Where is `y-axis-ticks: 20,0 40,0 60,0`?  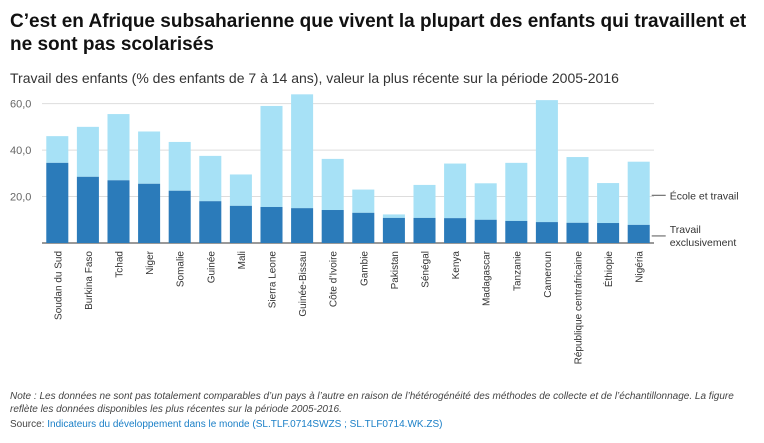 y-axis-ticks: 20,0 40,0 60,0 is located at coordinates (20, 151).